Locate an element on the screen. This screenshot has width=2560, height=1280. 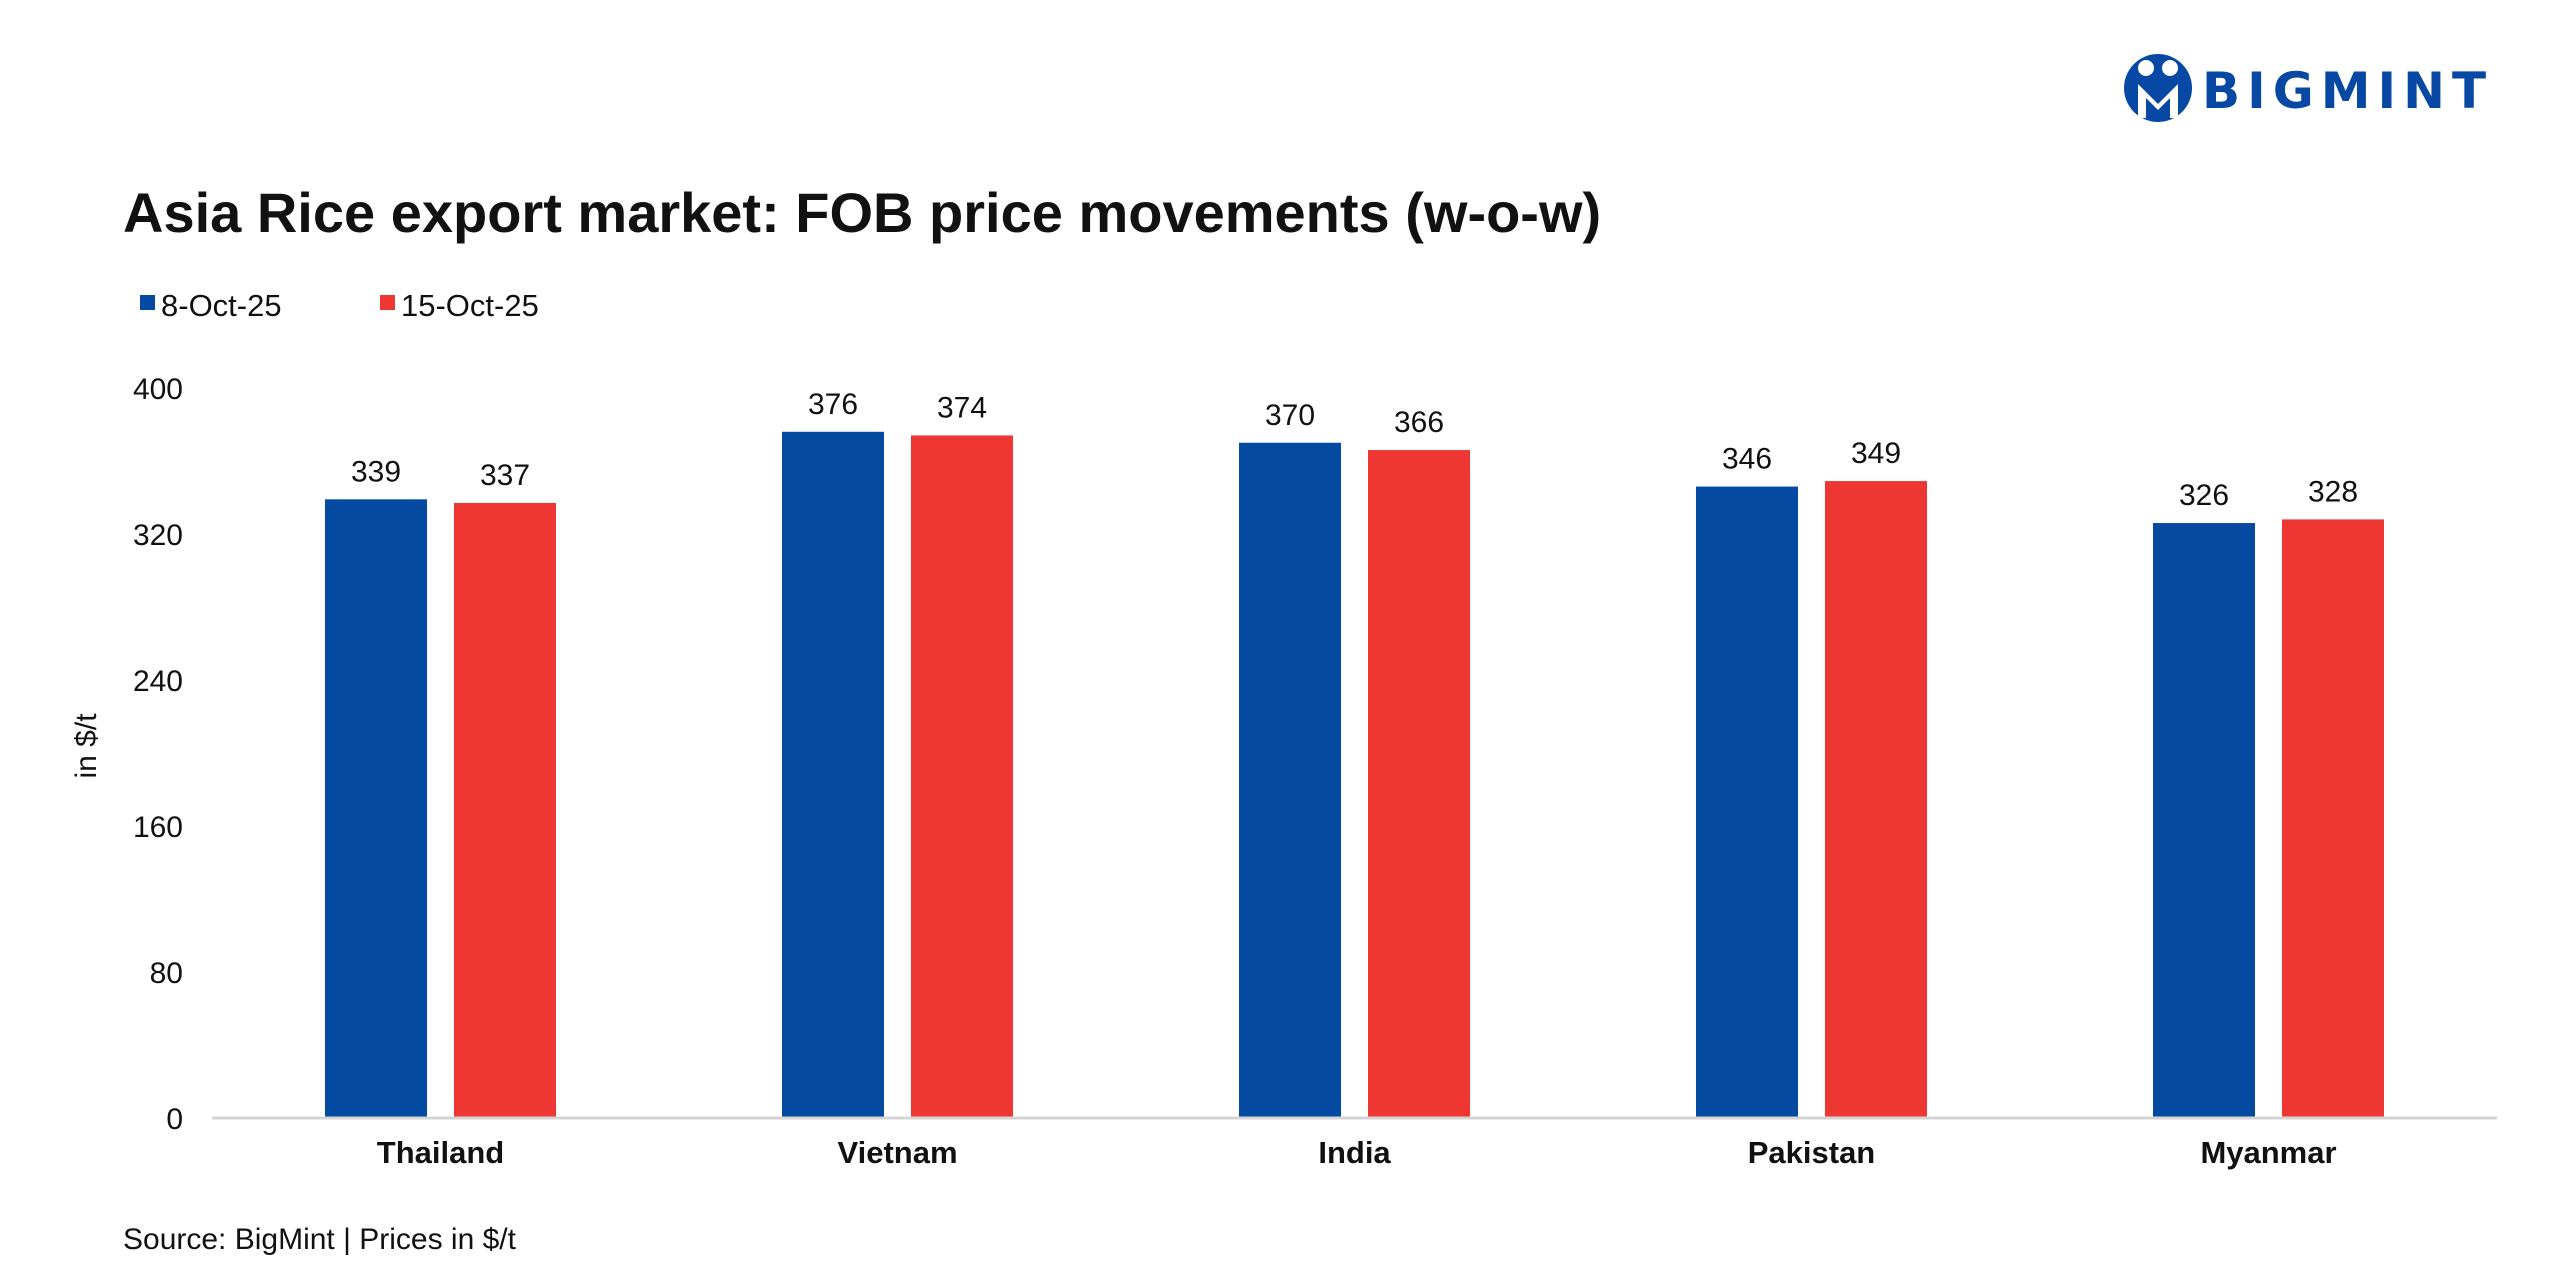
source-note: Source: BigMint | Prices in $/t is located at coordinates (320, 1239).